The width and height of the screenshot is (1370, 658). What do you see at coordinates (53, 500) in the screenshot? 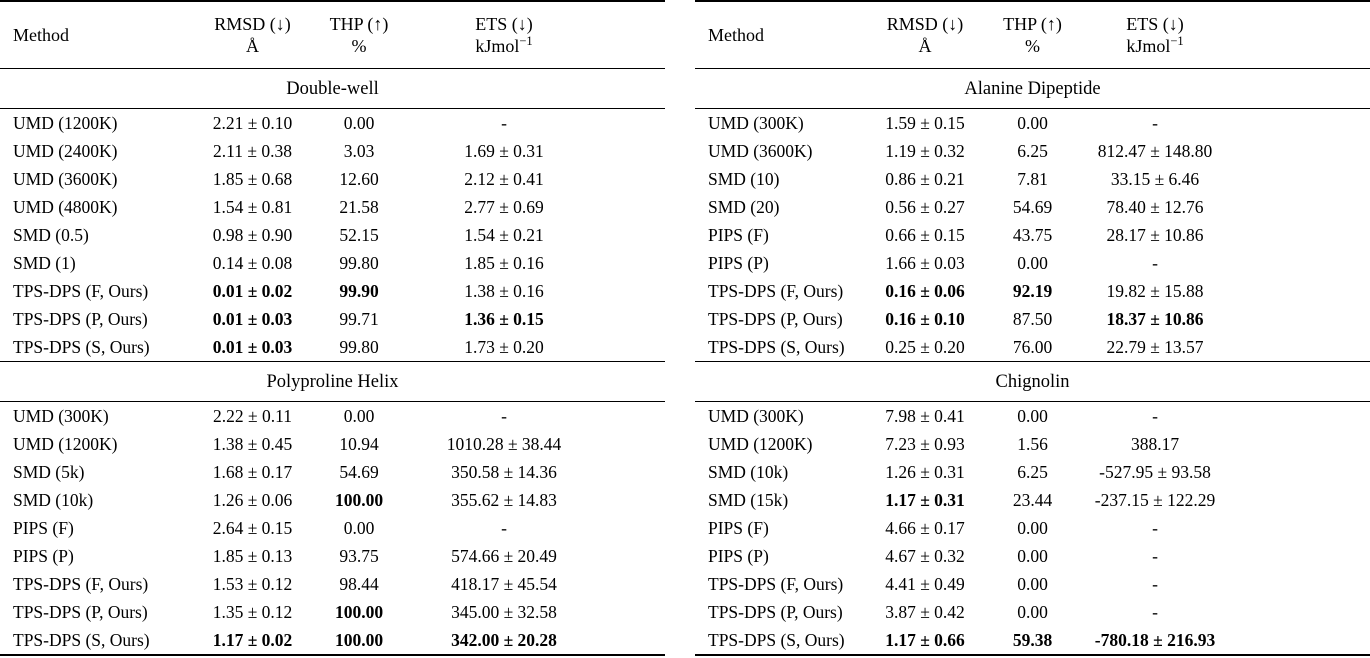
I see `method-cell: SMD (10k)` at bounding box center [53, 500].